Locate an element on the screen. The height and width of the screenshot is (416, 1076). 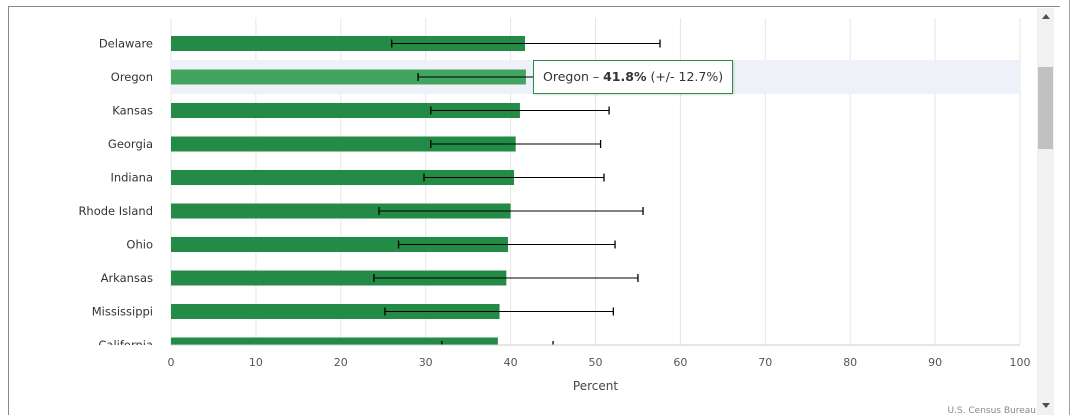
x-tick-label: 100 is located at coordinates (1020, 362).